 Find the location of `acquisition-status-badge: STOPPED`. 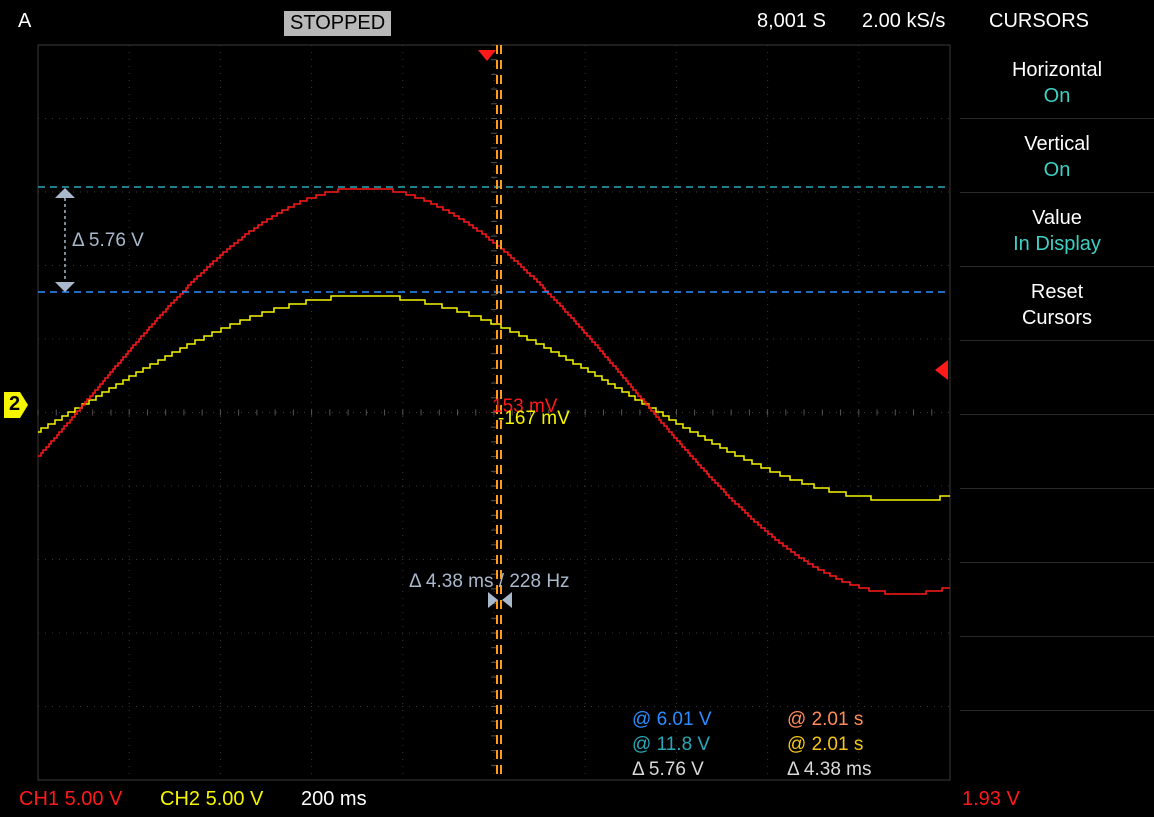

acquisition-status-badge: STOPPED is located at coordinates (338, 23).